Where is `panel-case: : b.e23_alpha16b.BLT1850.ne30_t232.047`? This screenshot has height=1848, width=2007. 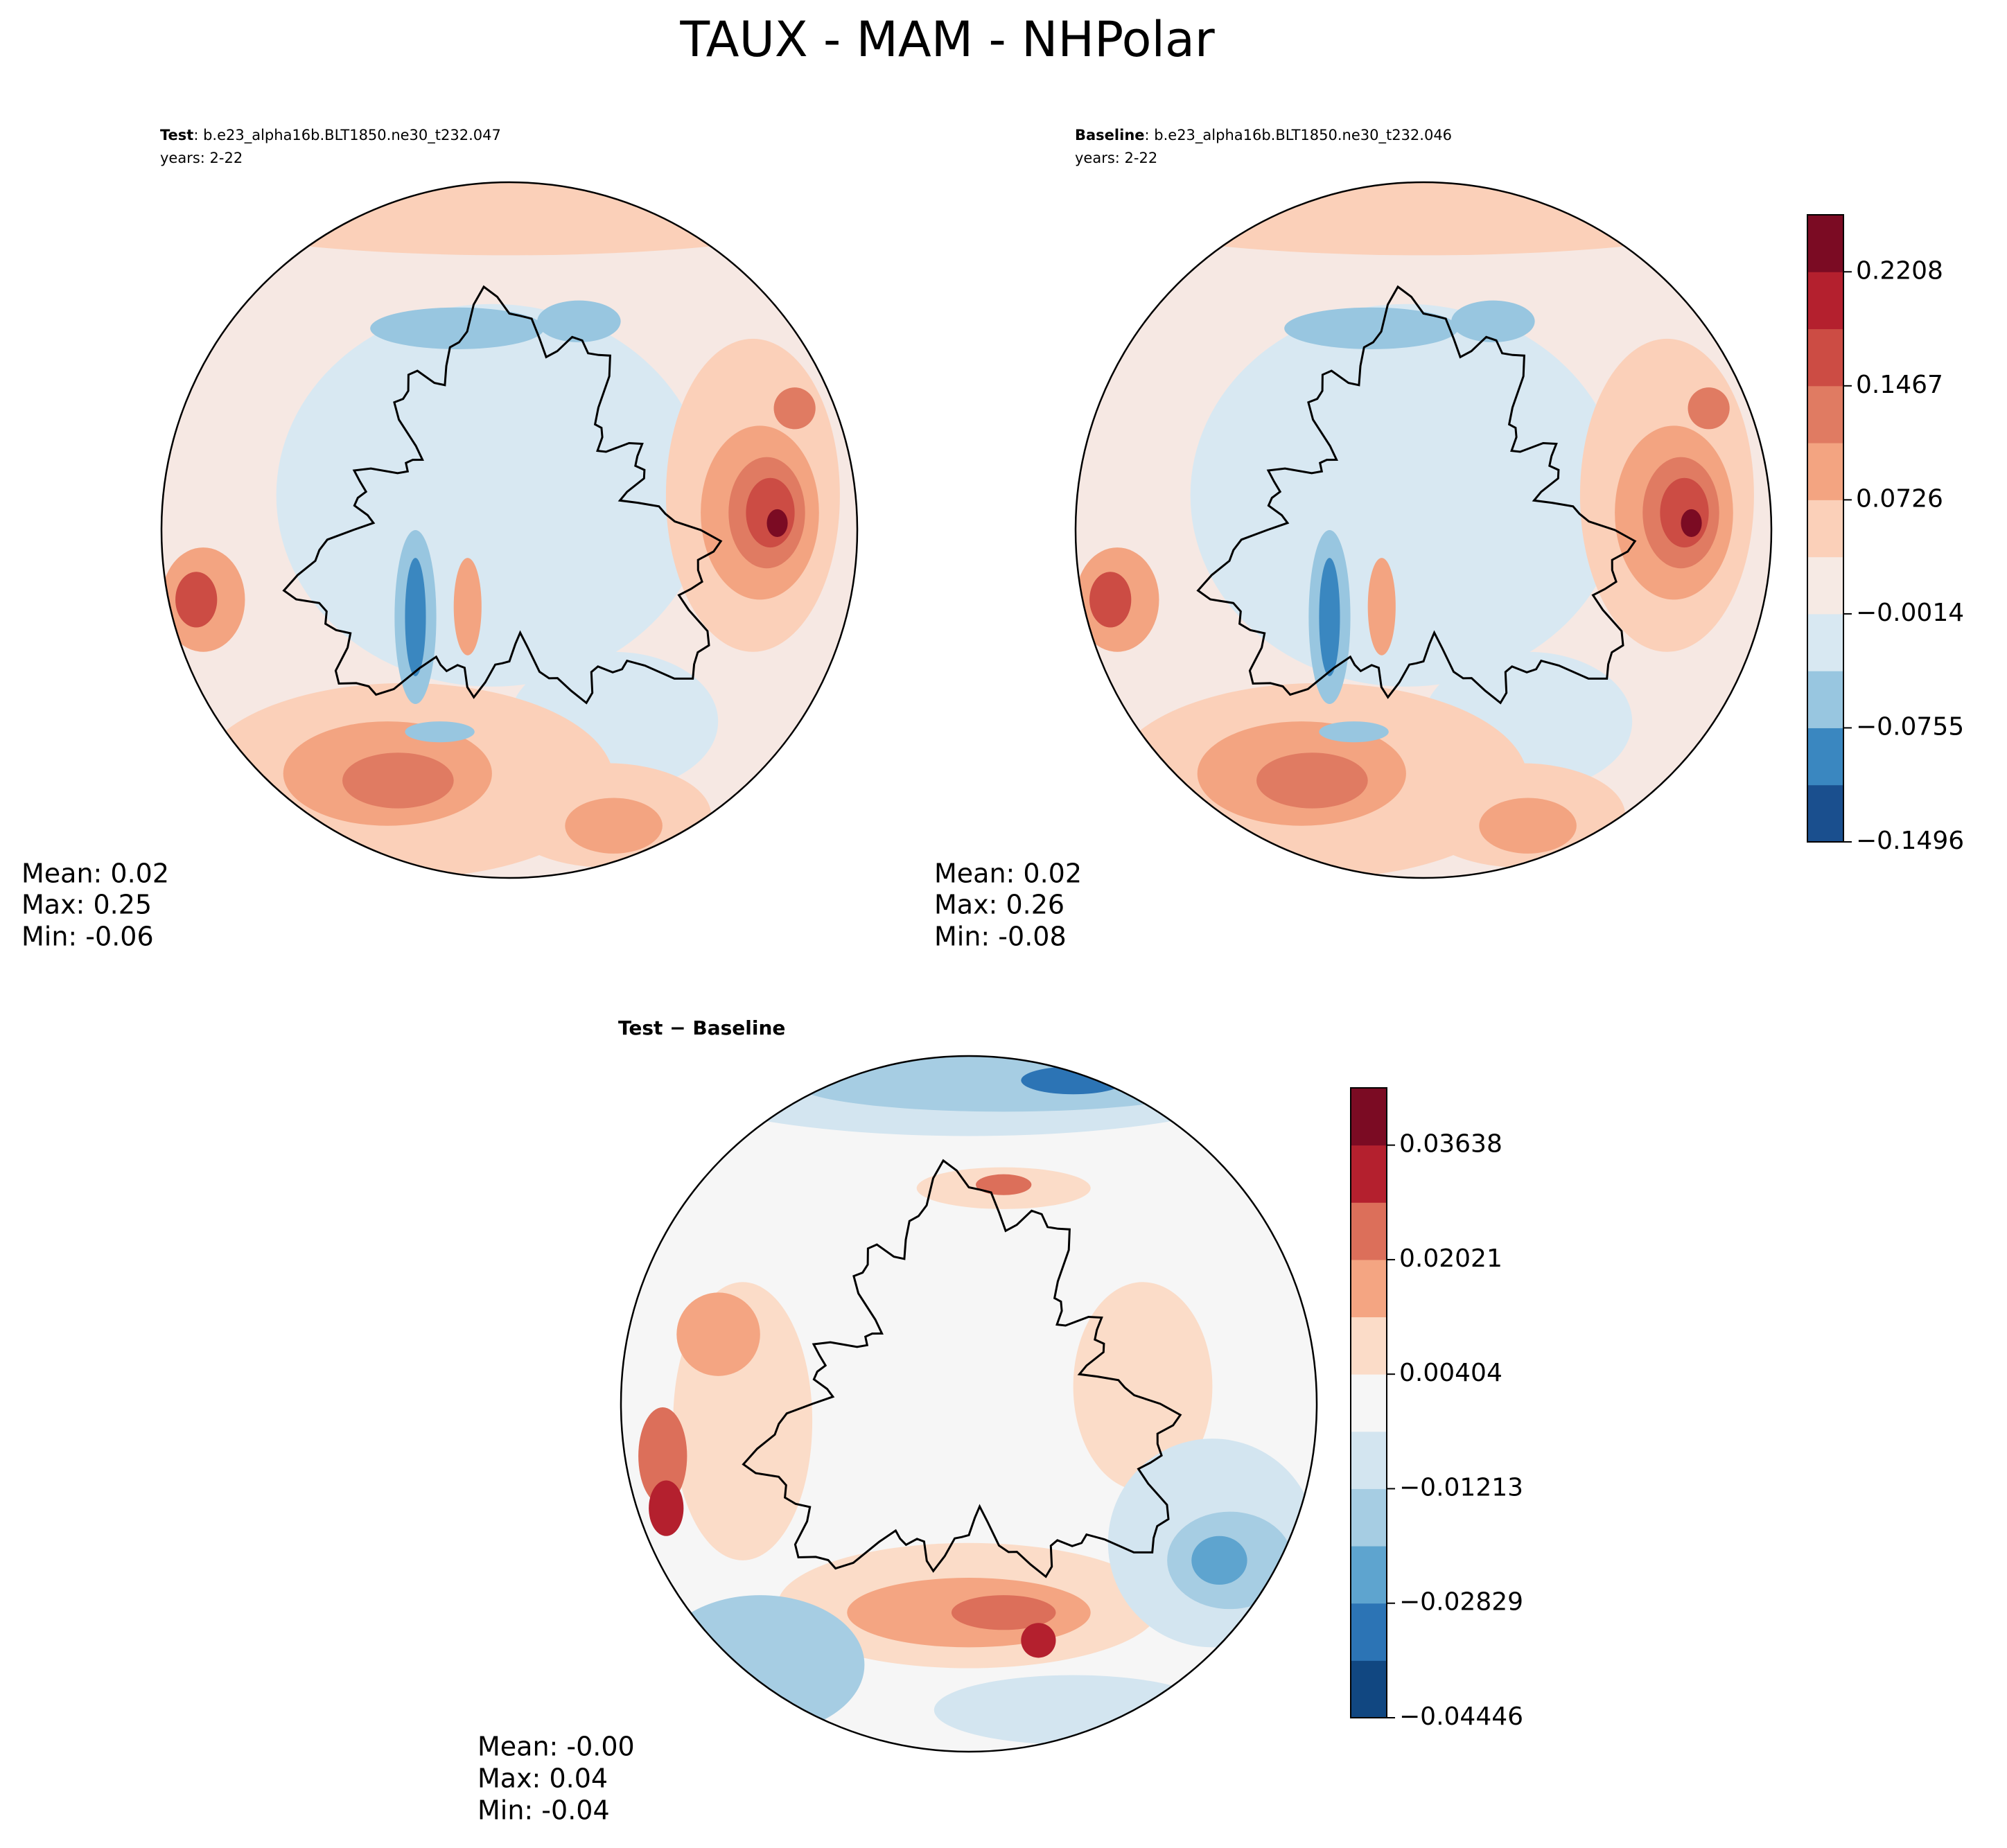 panel-case: : b.e23_alpha16b.BLT1850.ne30_t232.047 is located at coordinates (347, 135).